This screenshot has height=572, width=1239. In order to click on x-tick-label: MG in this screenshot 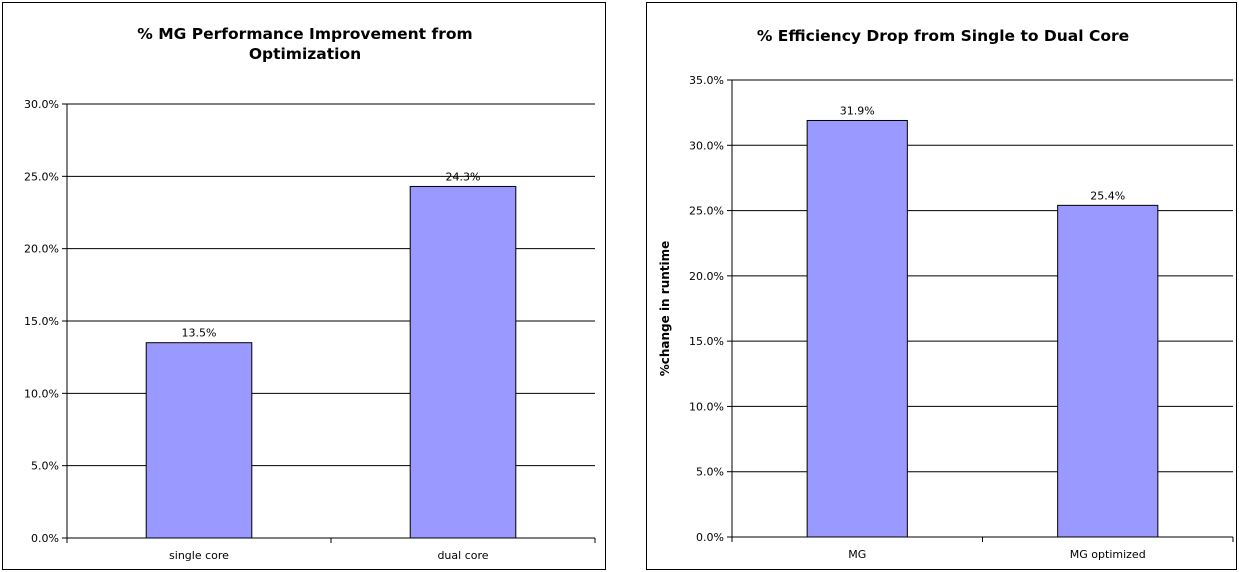, I will do `click(857, 554)`.